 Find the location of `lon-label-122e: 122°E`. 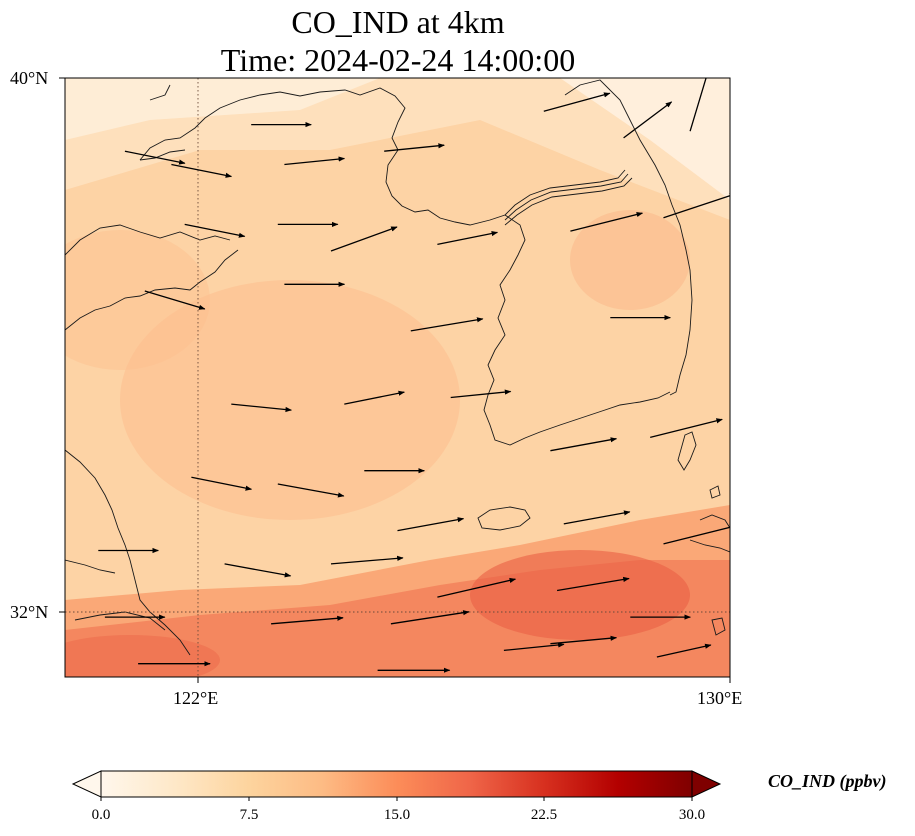

lon-label-122e: 122°E is located at coordinates (196, 698).